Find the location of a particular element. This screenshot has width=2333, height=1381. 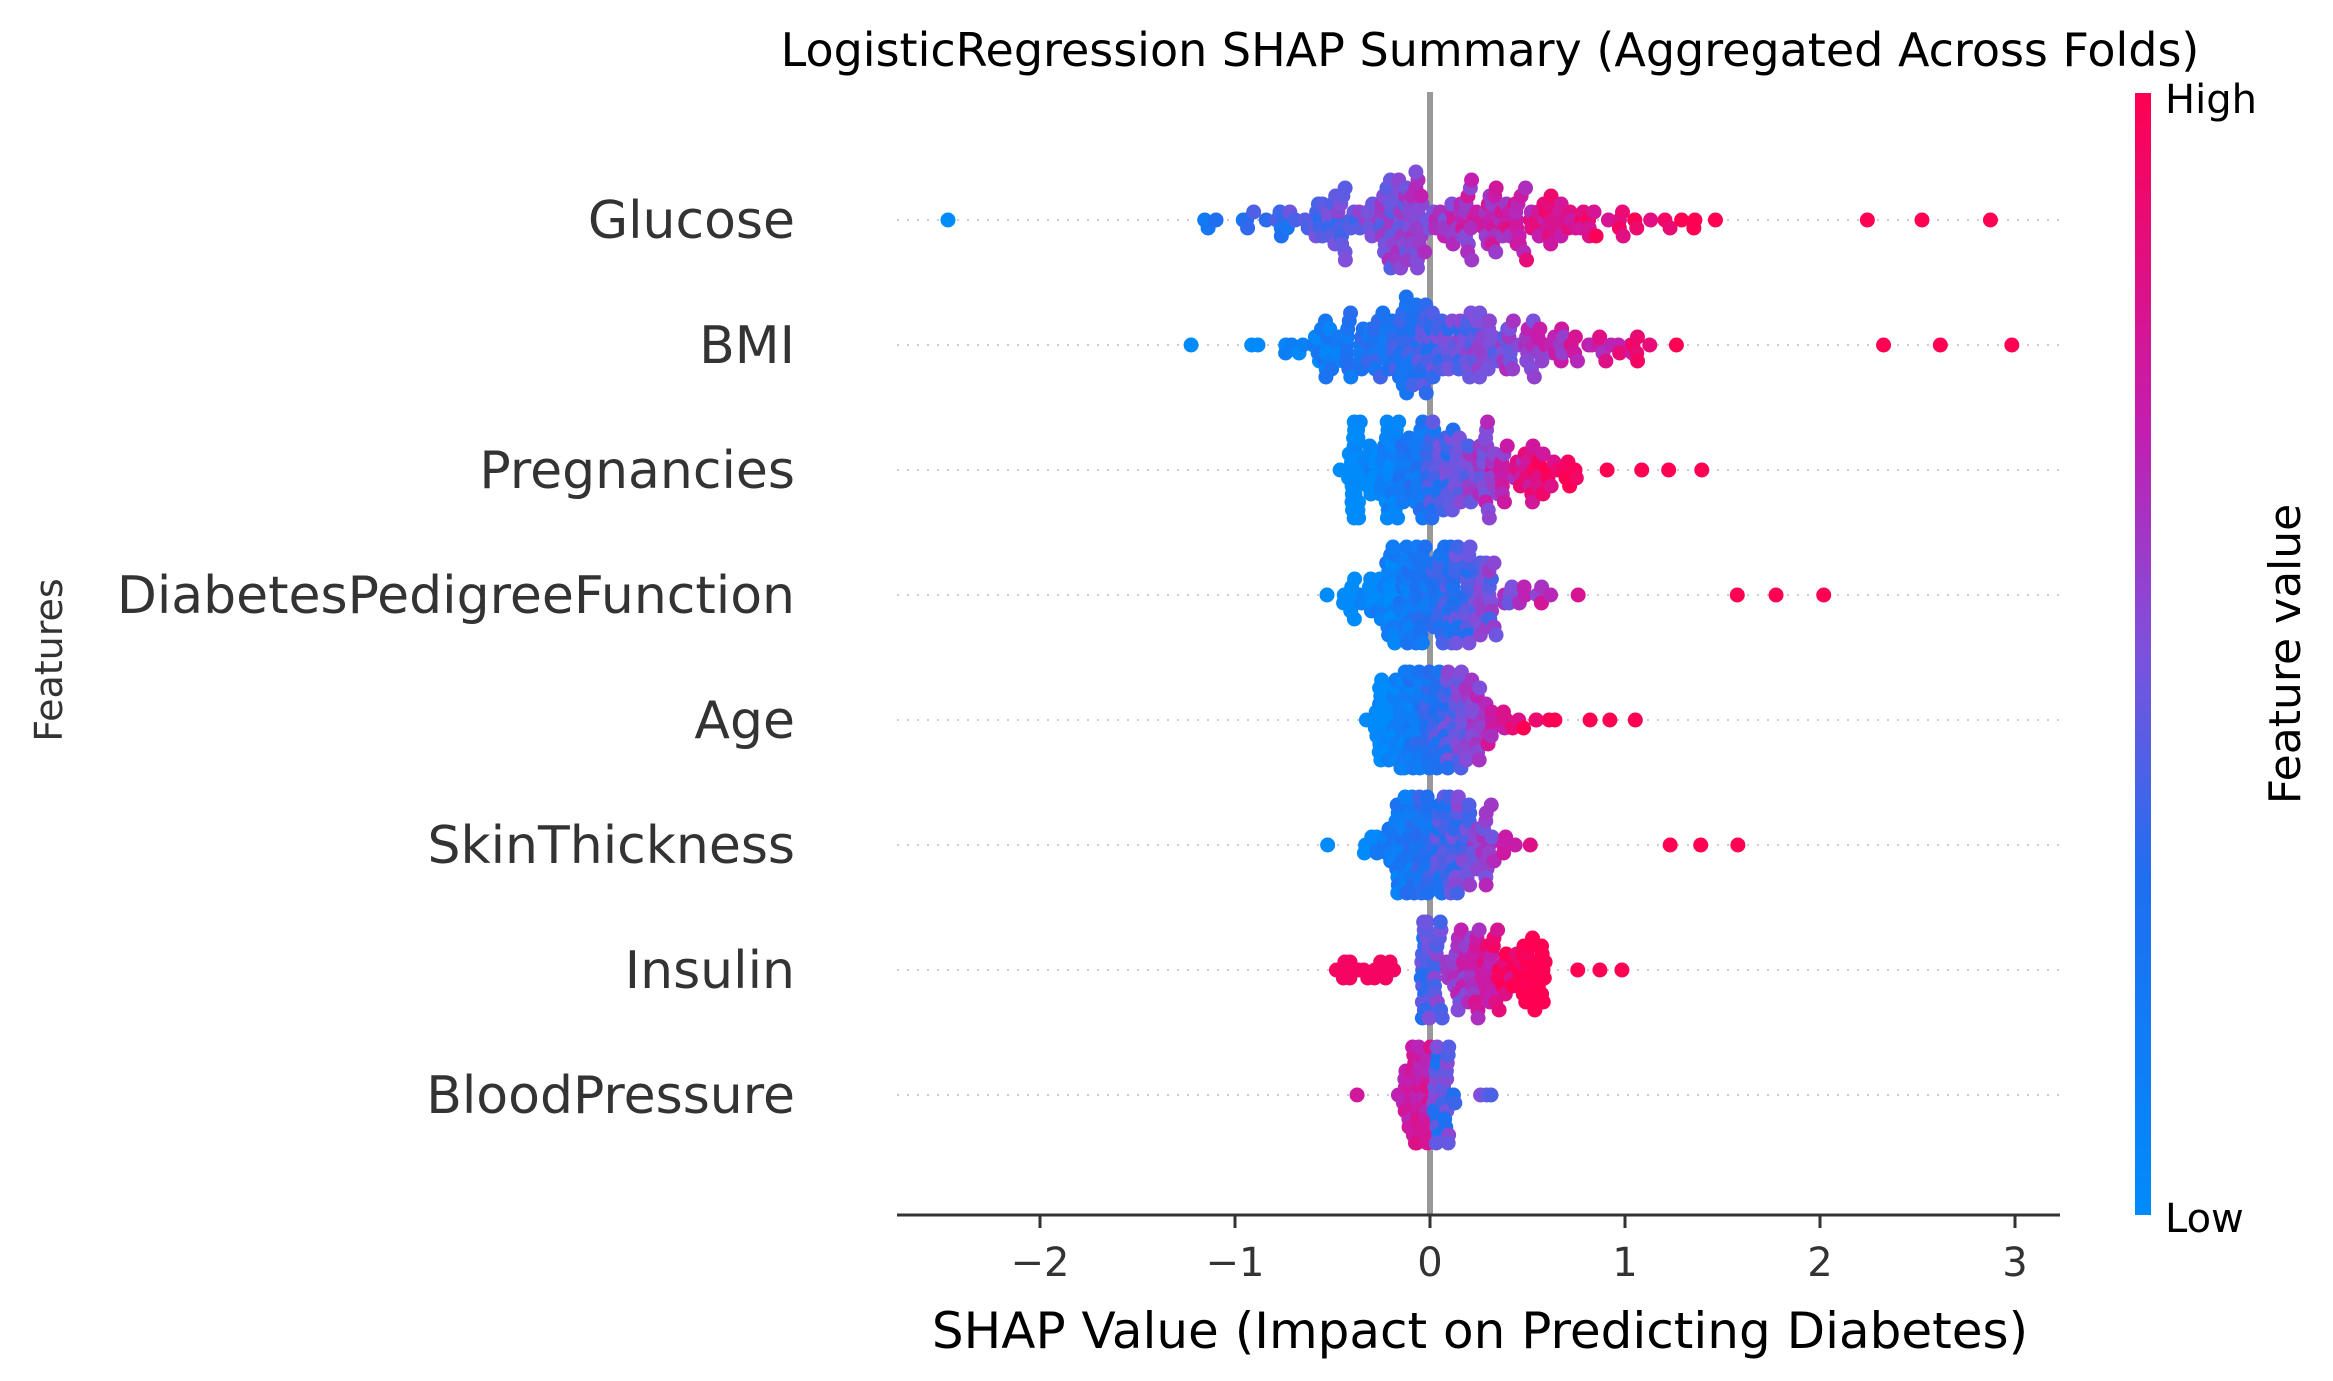

x-tick-label: −2 is located at coordinates (1040, 1263).